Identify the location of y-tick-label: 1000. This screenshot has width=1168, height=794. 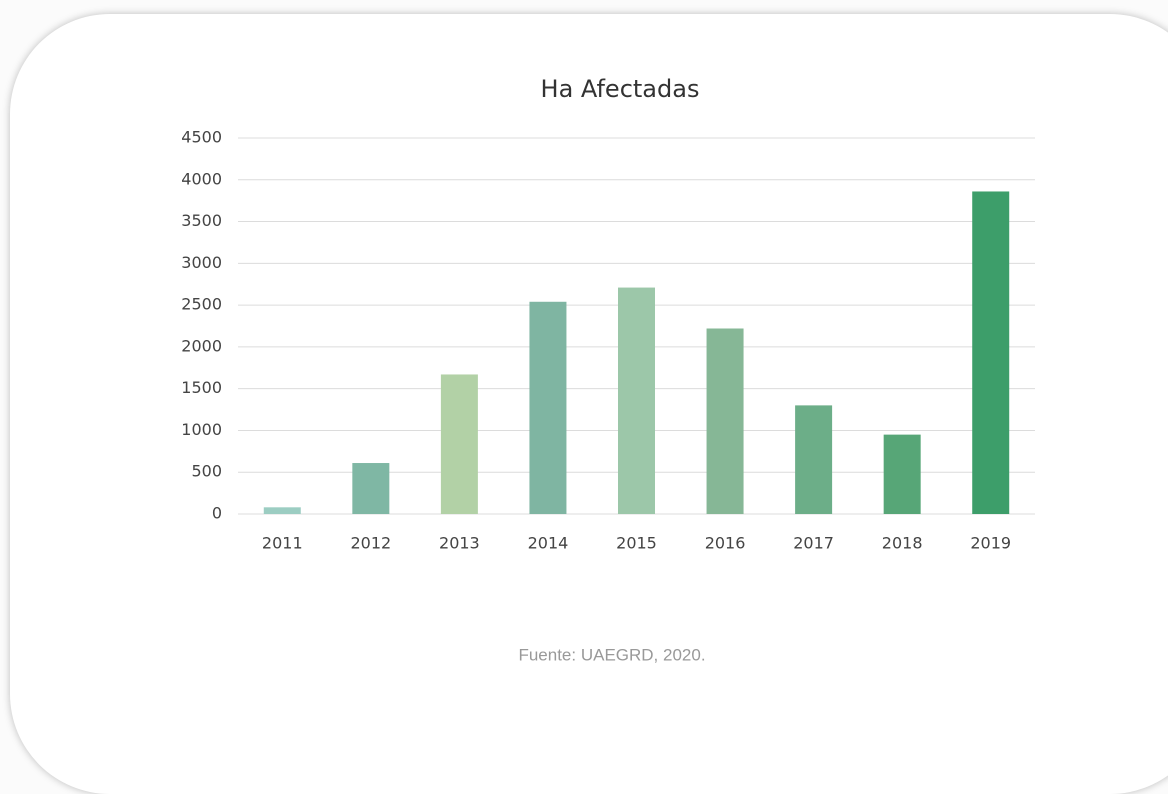
(201, 429).